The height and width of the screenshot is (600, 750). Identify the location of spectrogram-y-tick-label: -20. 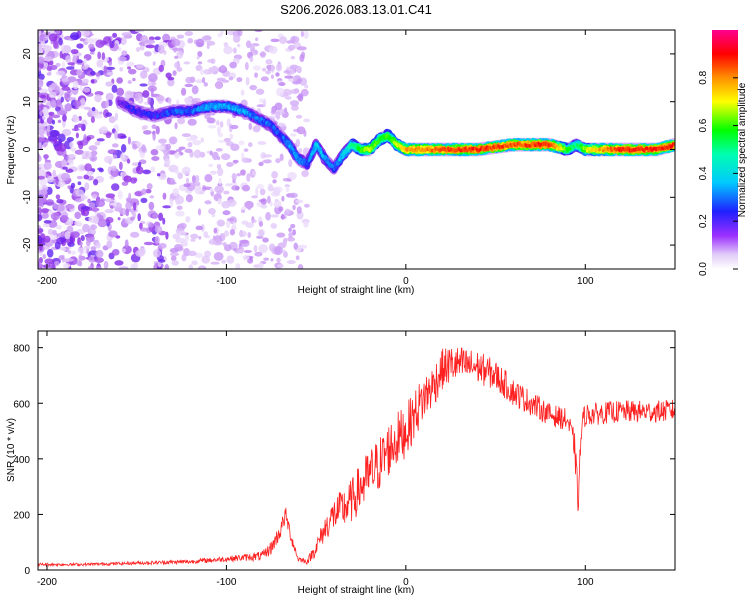
(27, 244).